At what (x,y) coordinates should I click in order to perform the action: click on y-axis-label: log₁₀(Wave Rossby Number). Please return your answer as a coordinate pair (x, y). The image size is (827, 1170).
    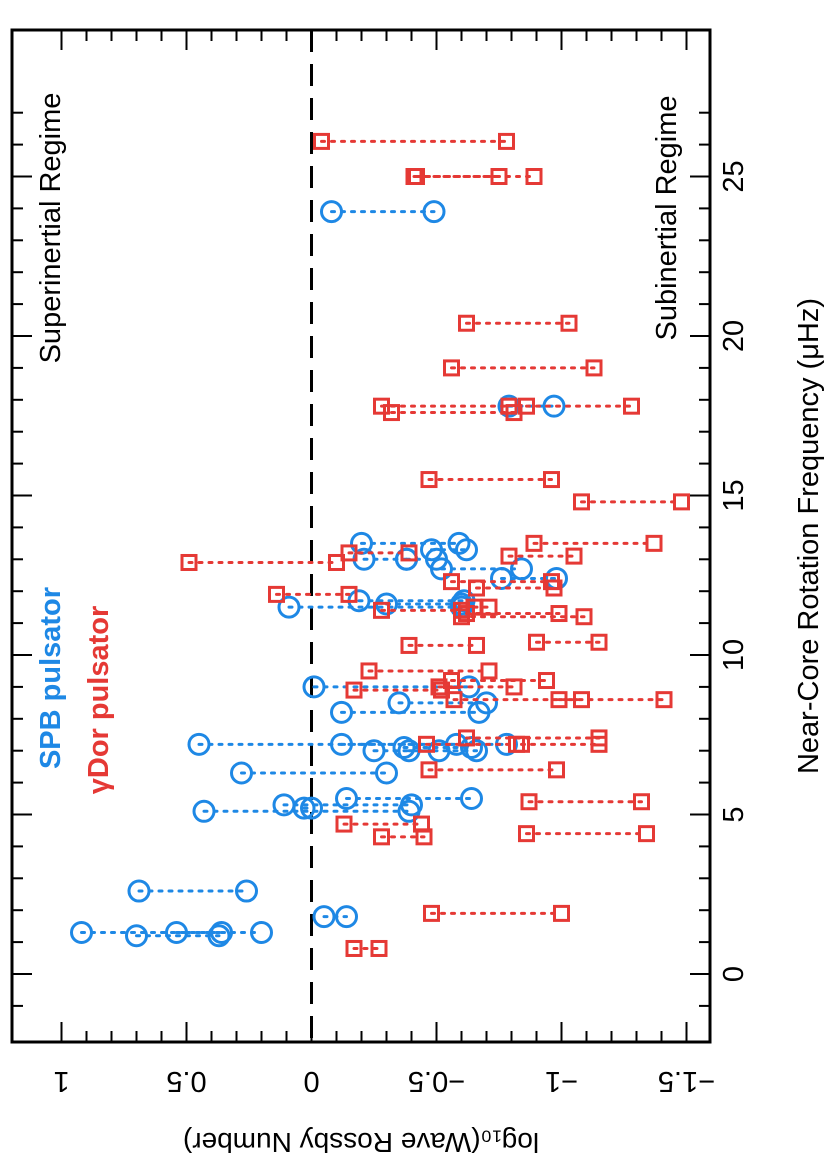
    Looking at the image, I should click on (361, 1142).